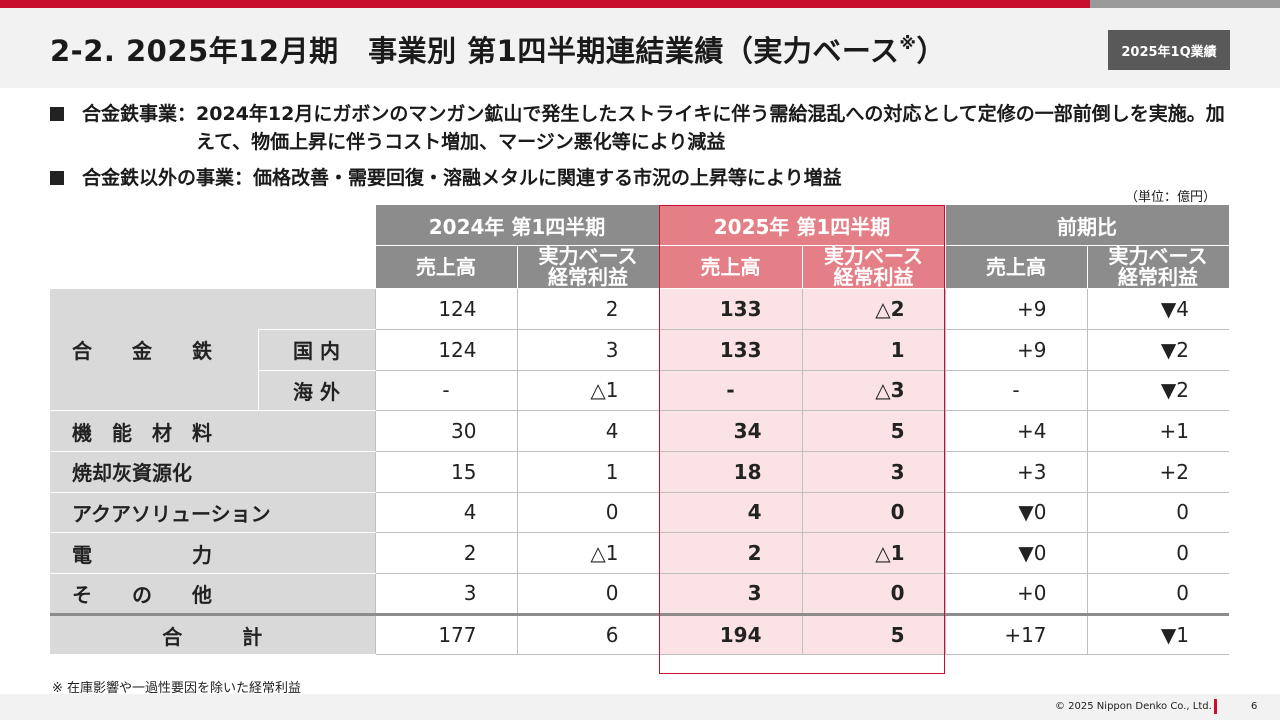 Image resolution: width=1280 pixels, height=720 pixels. Describe the element at coordinates (873, 391) in the screenshot. I see `cell-value: △3` at that location.